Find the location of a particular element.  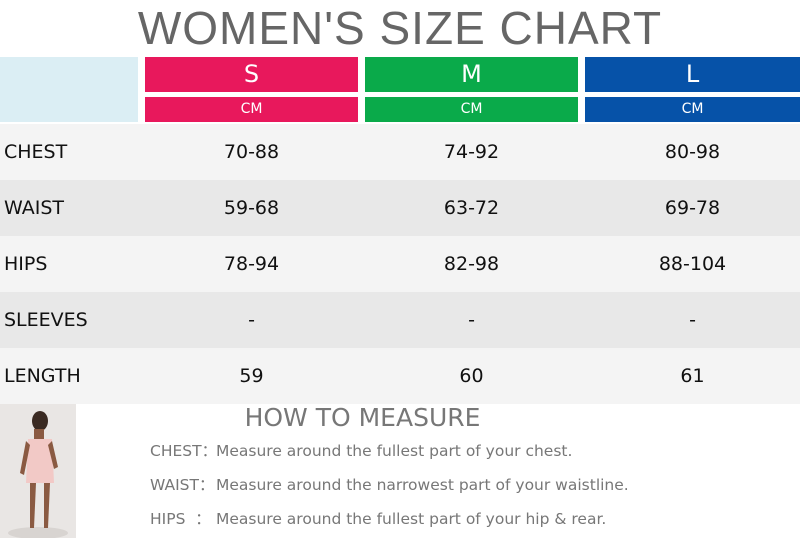

size-label: L is located at coordinates (692, 74).